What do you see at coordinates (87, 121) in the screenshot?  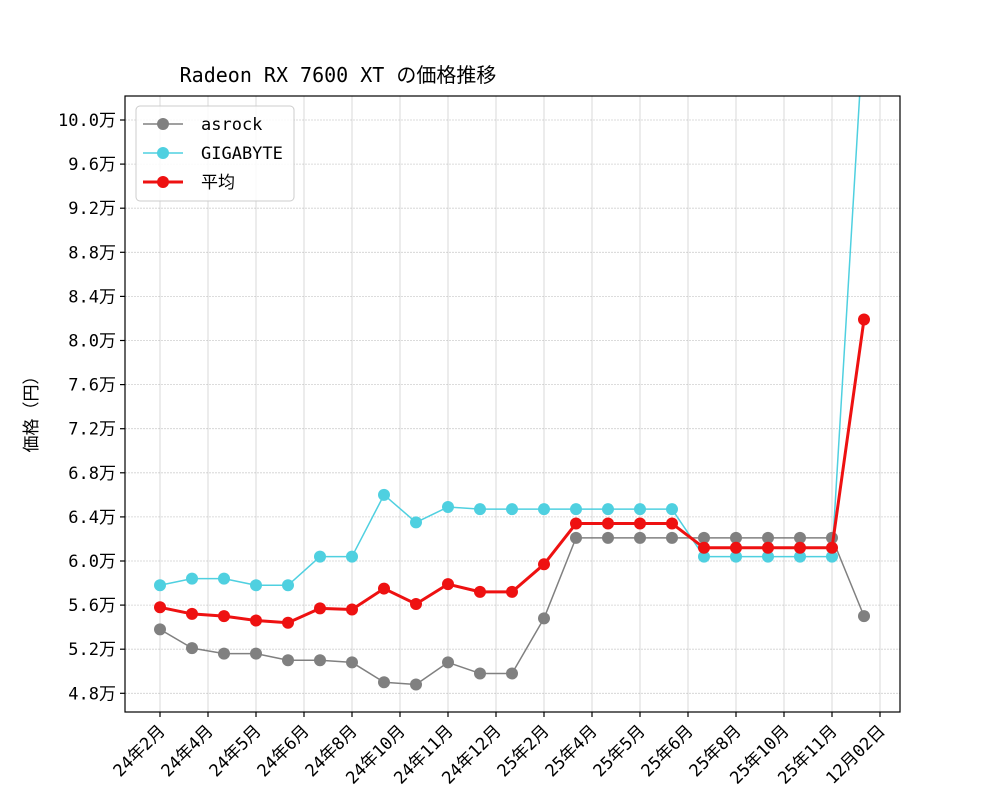 I see `y-tick-label: 10.0万` at bounding box center [87, 121].